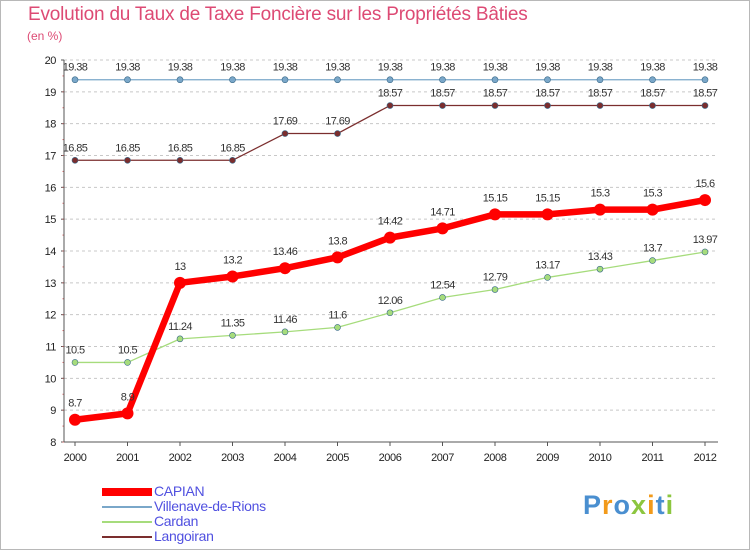  I want to click on data-label-capian: 13.46, so click(285, 252).